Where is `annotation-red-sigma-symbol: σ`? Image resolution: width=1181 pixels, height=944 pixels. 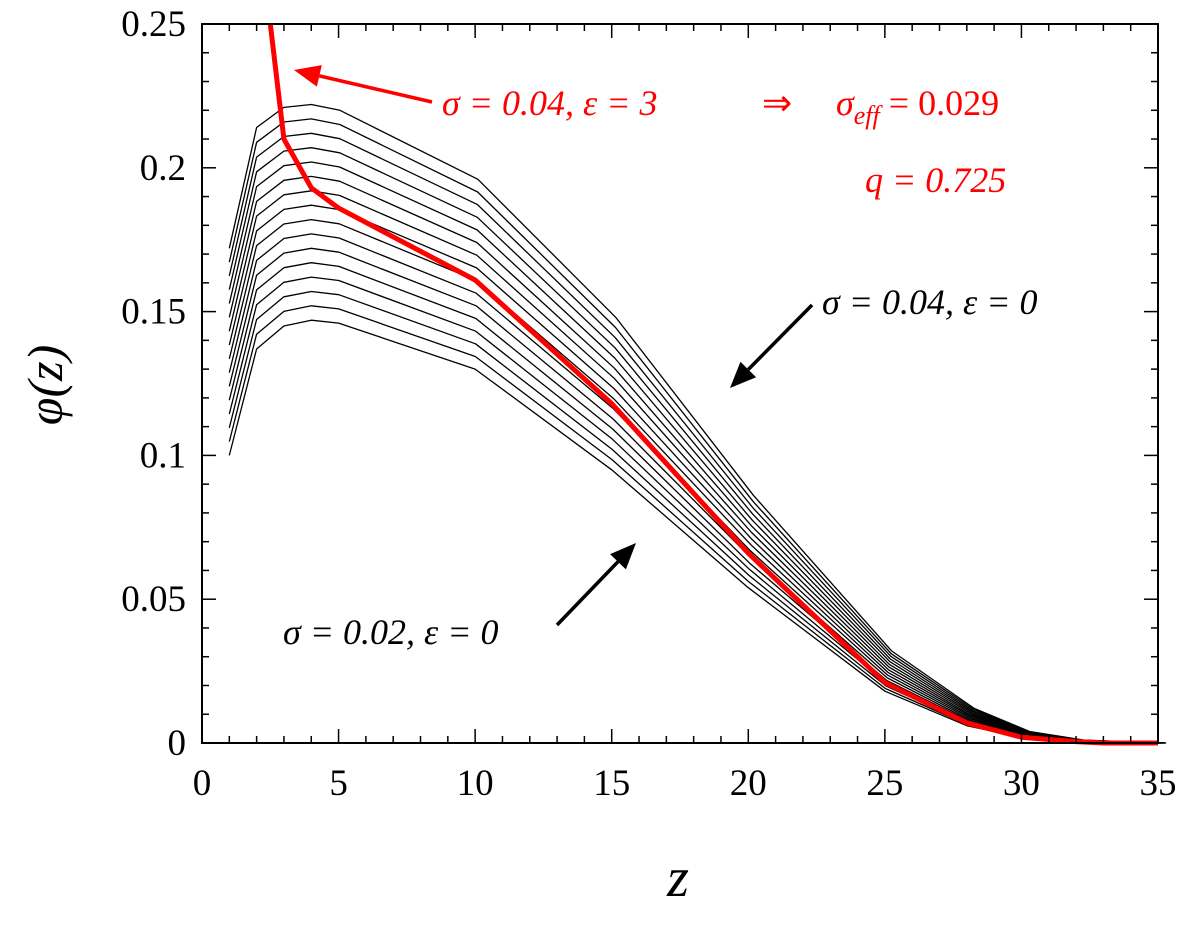
annotation-red-sigma-symbol: σ is located at coordinates (845, 103).